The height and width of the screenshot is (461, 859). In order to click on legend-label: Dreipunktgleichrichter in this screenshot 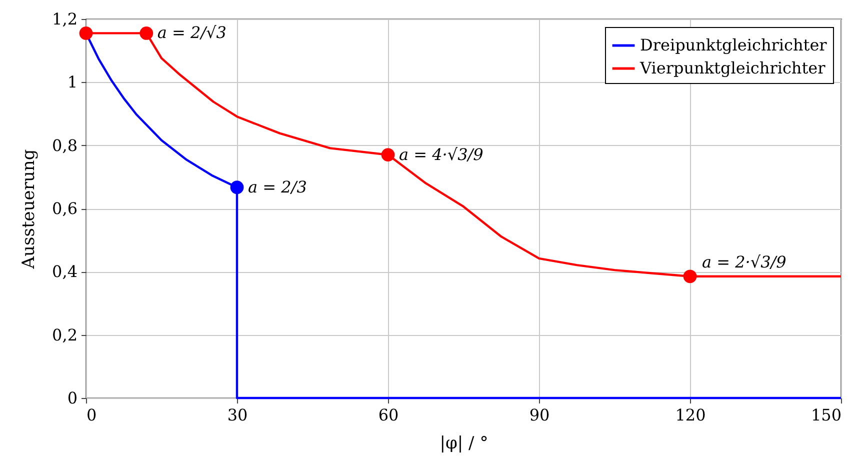, I will do `click(734, 45)`.